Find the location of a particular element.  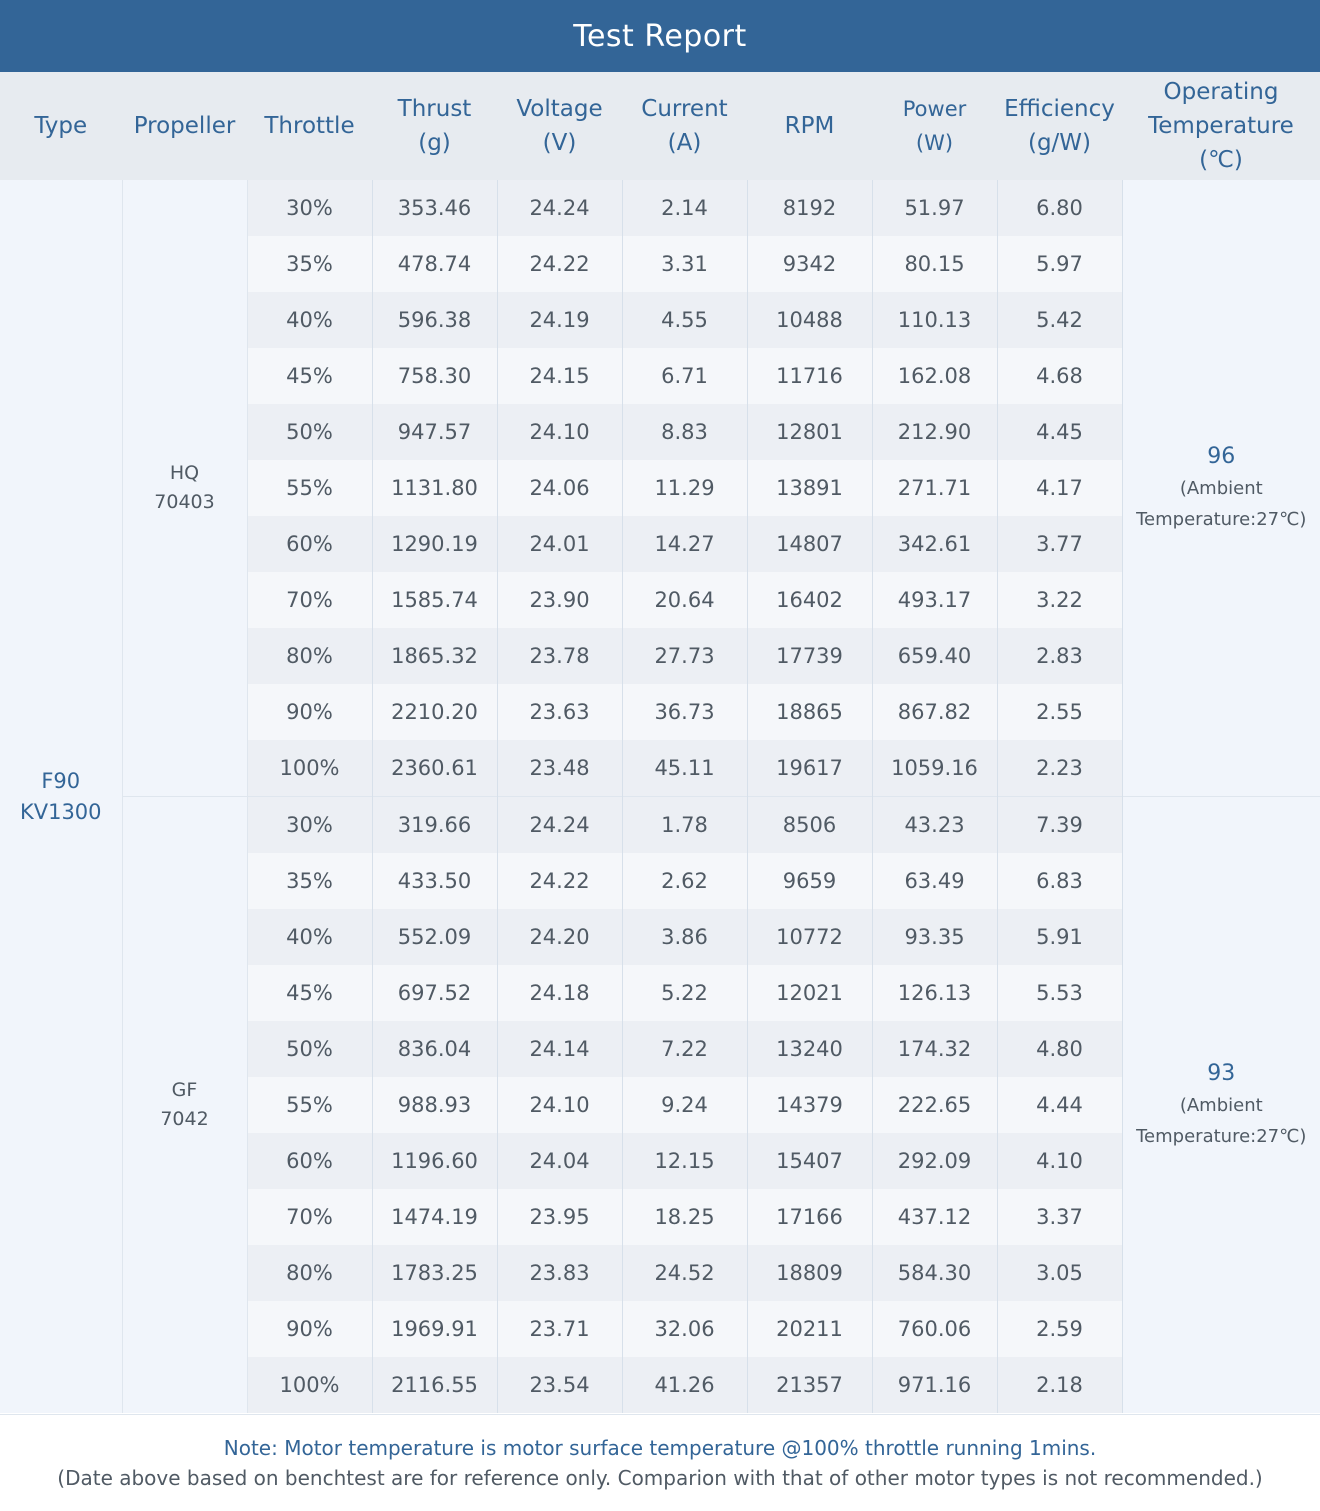

power-cell: 1059.16 is located at coordinates (935, 768).